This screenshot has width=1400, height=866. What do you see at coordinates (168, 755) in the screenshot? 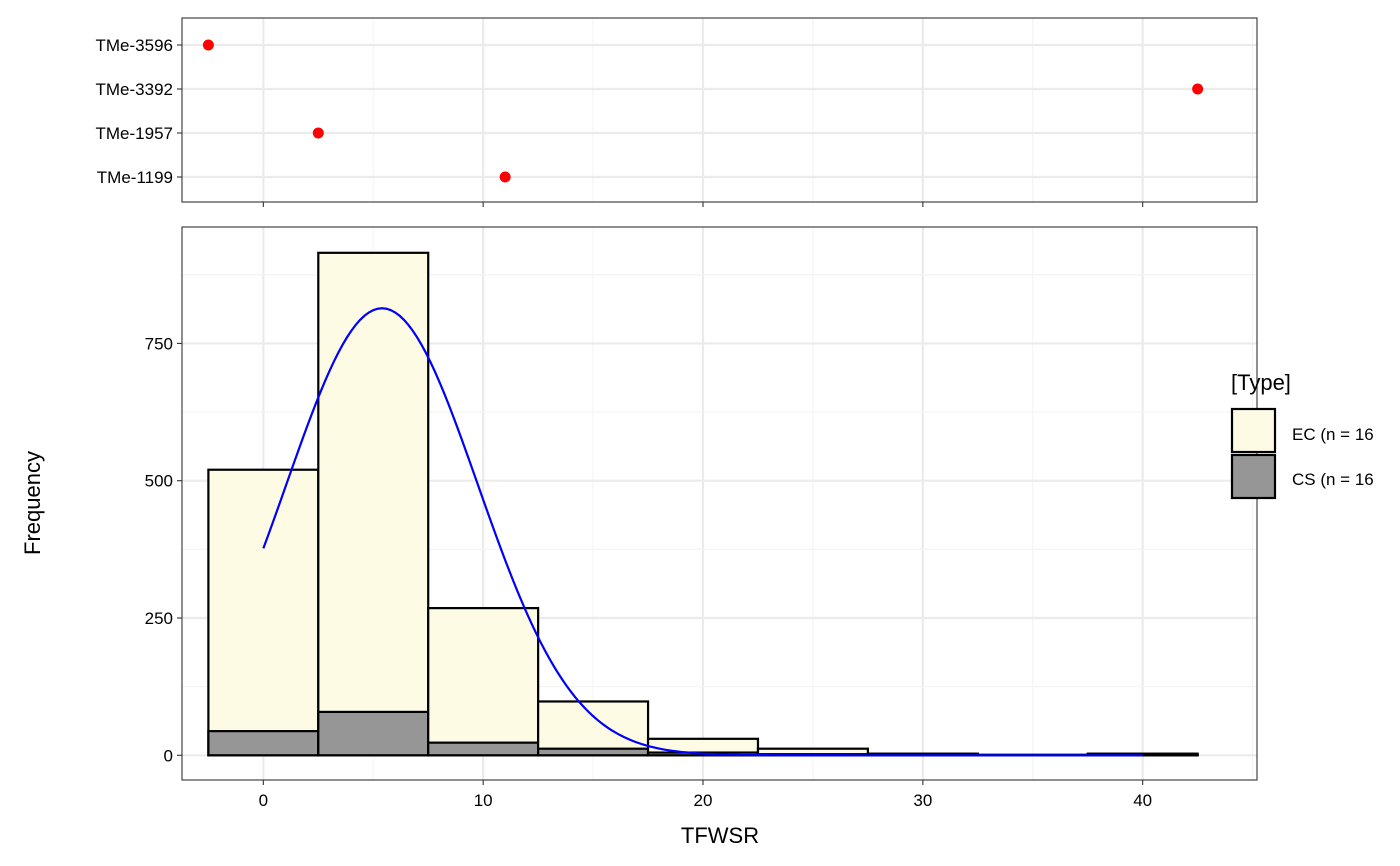
I see `y-tick-label: 0` at bounding box center [168, 755].